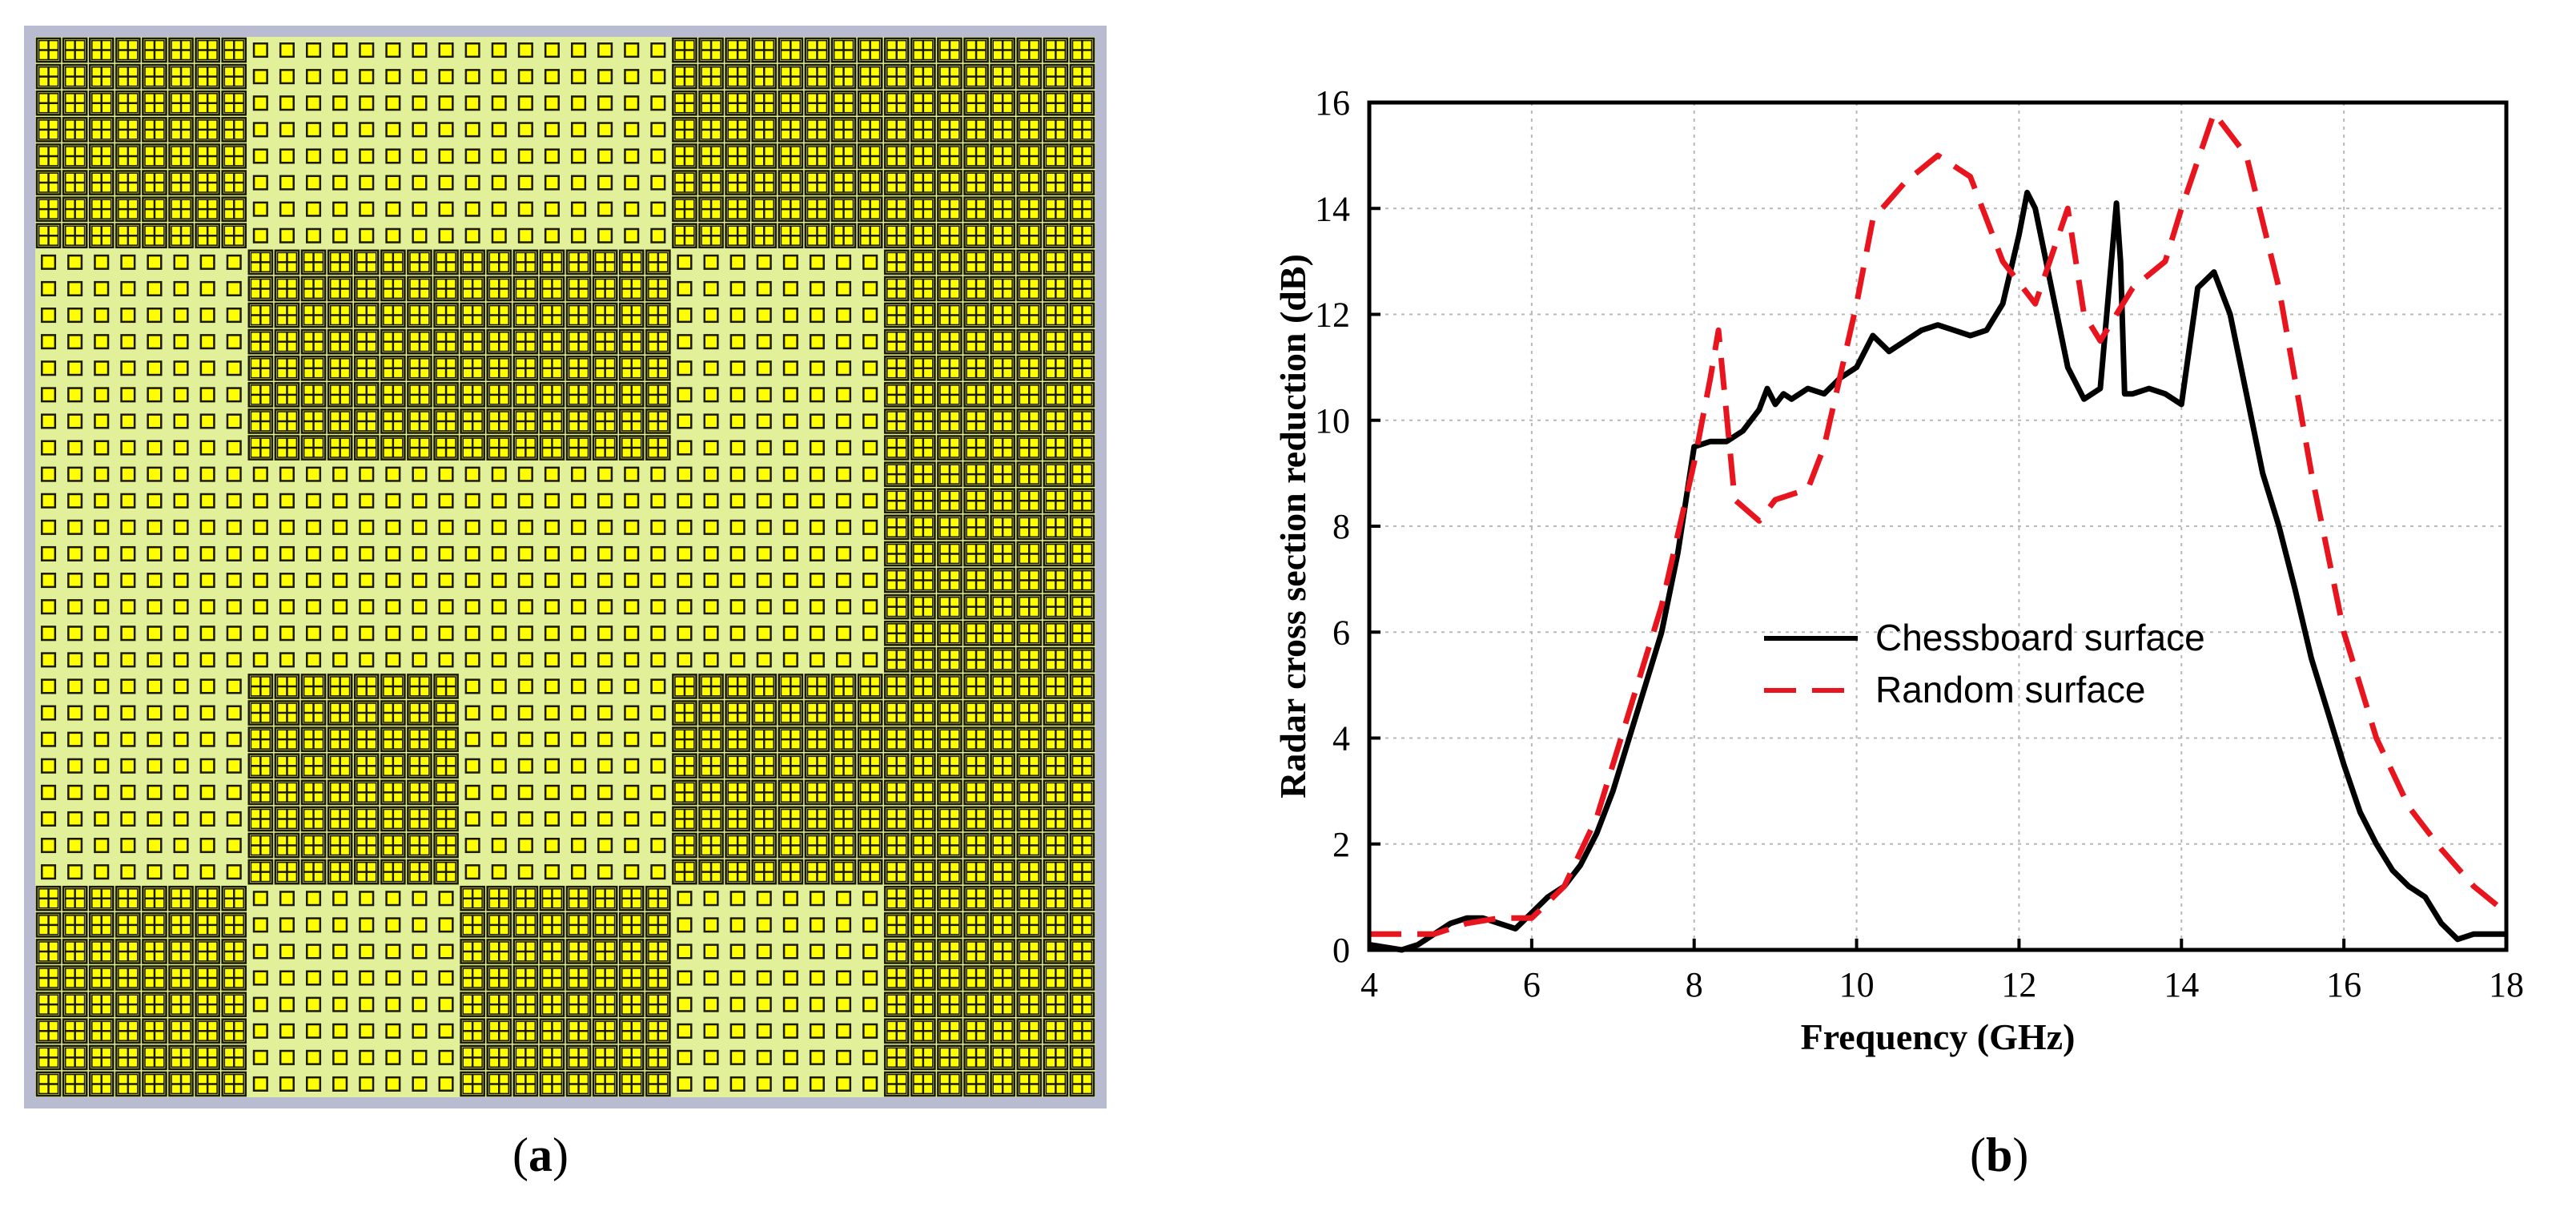 The width and height of the screenshot is (2576, 1211). What do you see at coordinates (353, 355) in the screenshot?
I see `grid-cell-tile` at bounding box center [353, 355].